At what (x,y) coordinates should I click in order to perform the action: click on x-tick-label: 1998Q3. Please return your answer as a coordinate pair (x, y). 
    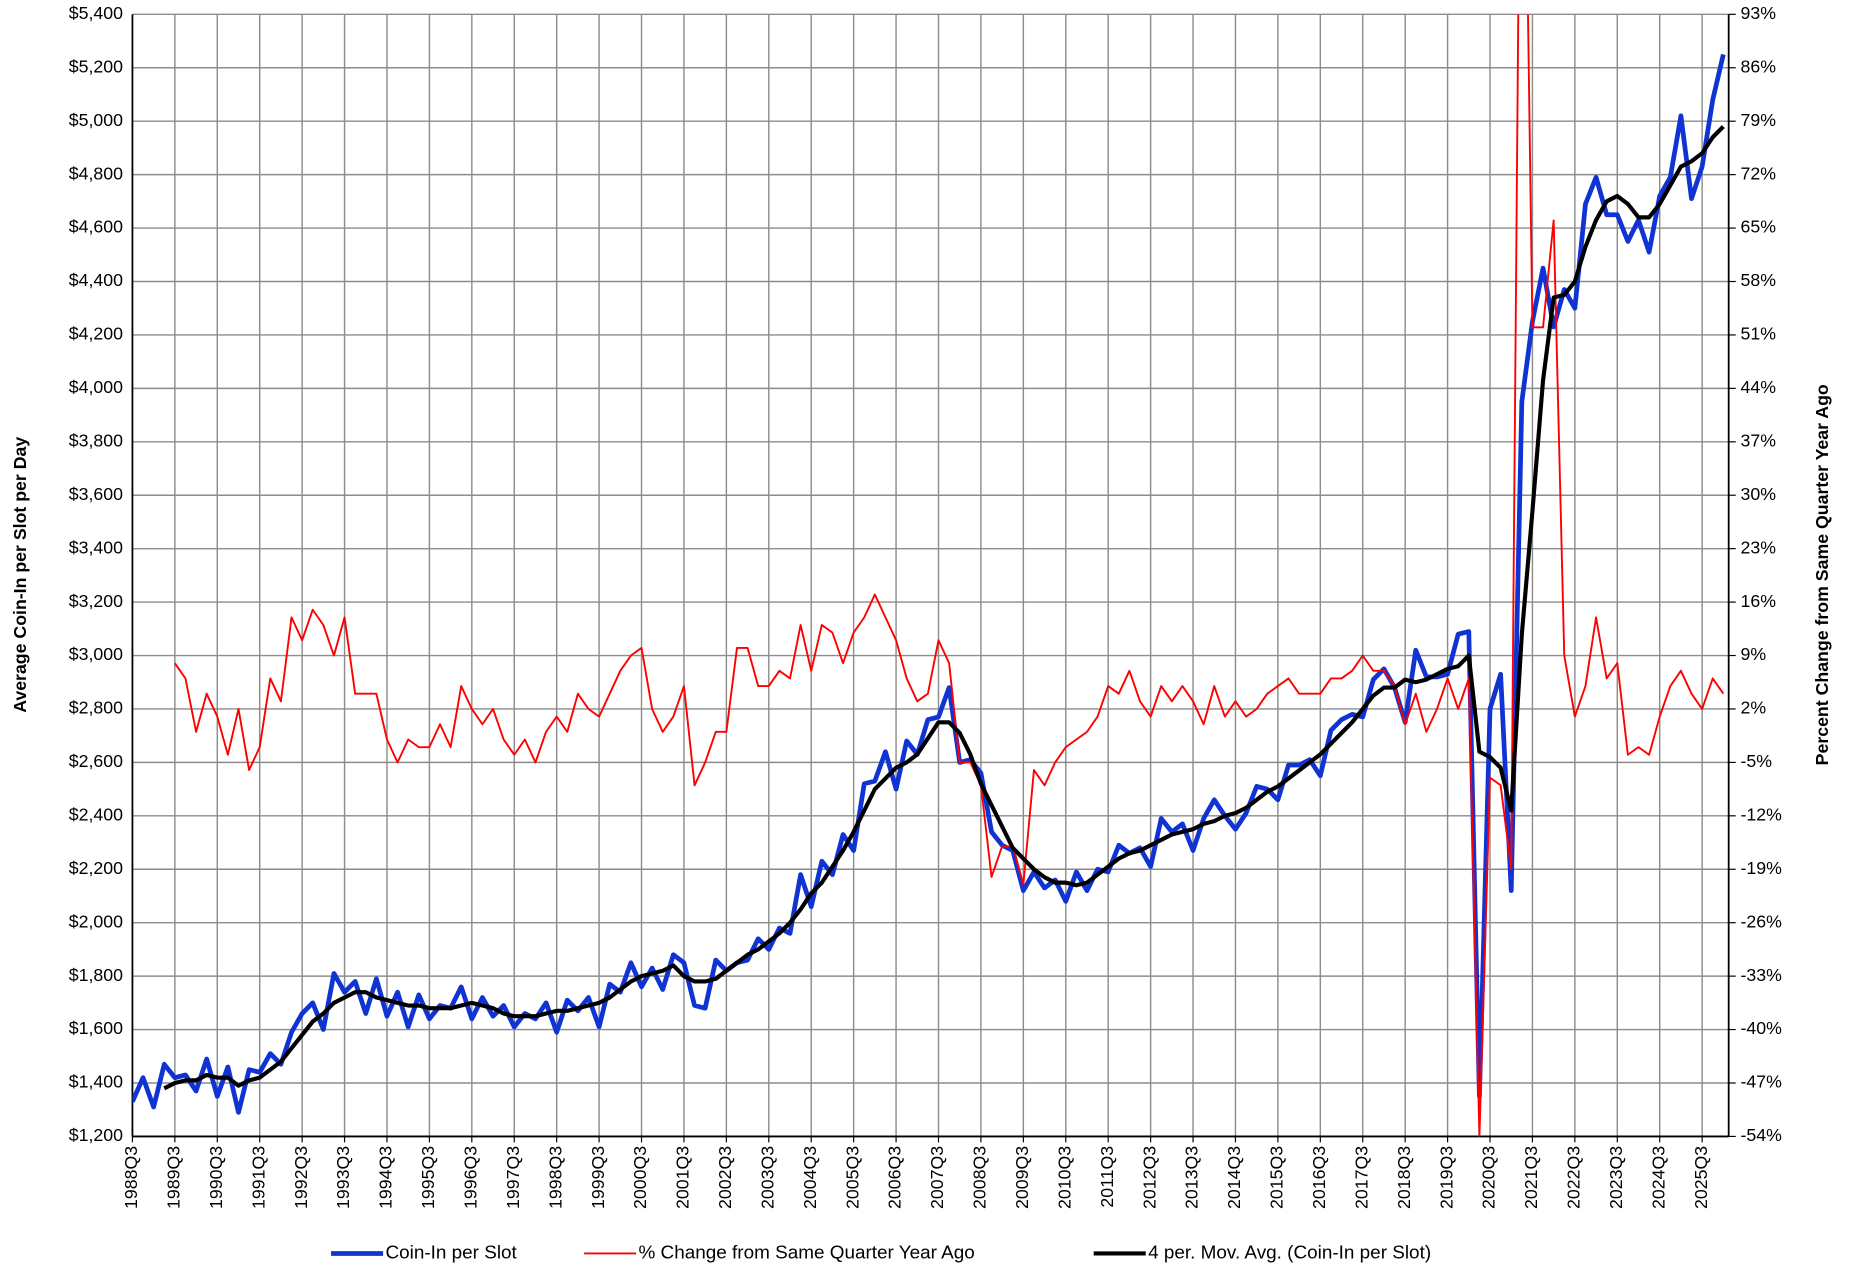
    Looking at the image, I should click on (555, 1177).